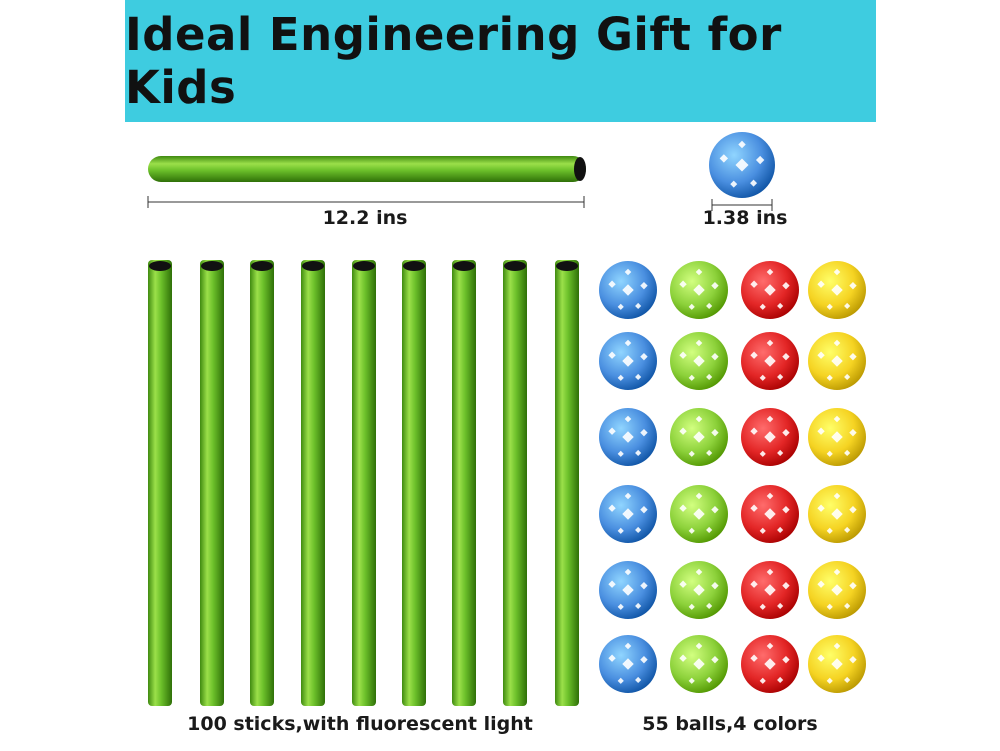 Image resolution: width=1000 pixels, height=751 pixels. I want to click on ball-single-blue, so click(742, 165).